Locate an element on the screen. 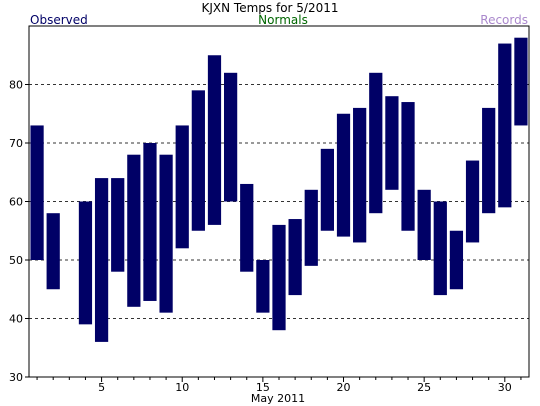 The height and width of the screenshot is (406, 540). y-axis: 30 40 50 60 70 80 is located at coordinates (19, 231).